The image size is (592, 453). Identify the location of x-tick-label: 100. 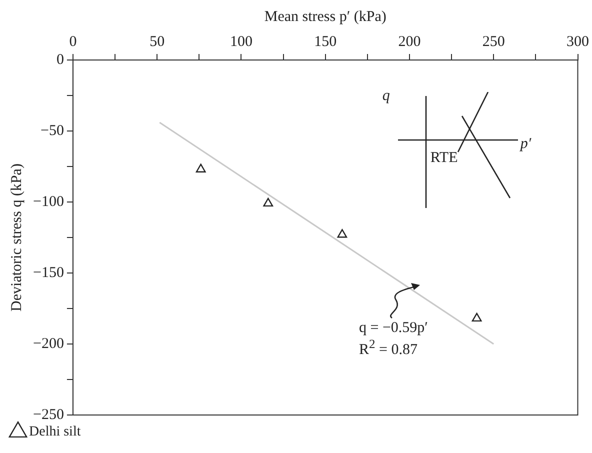
(241, 42).